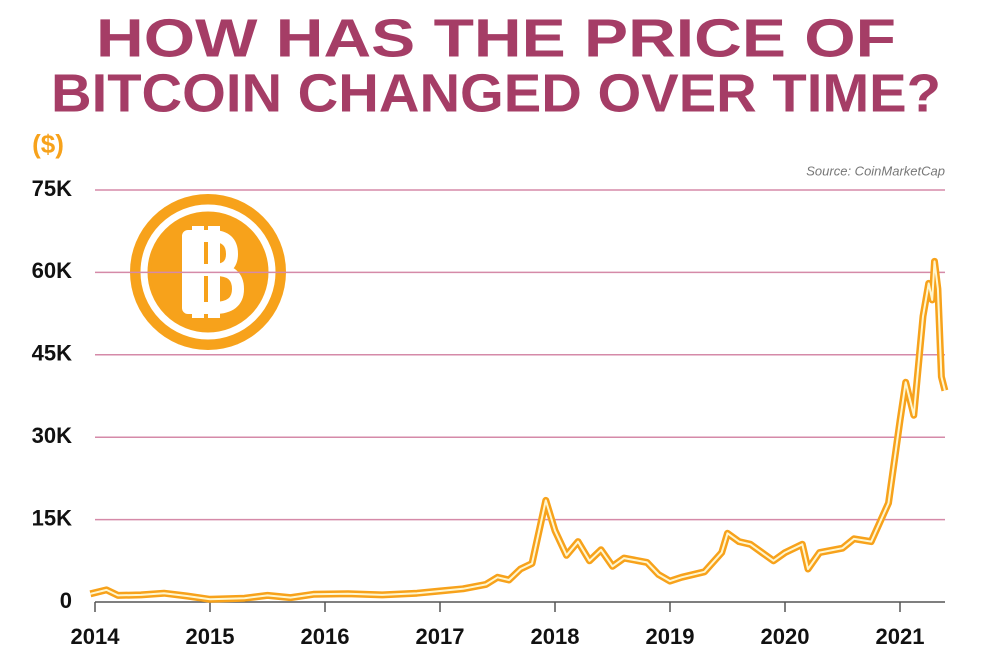 The image size is (993, 665). What do you see at coordinates (52, 270) in the screenshot?
I see `y-tick-label: 60K` at bounding box center [52, 270].